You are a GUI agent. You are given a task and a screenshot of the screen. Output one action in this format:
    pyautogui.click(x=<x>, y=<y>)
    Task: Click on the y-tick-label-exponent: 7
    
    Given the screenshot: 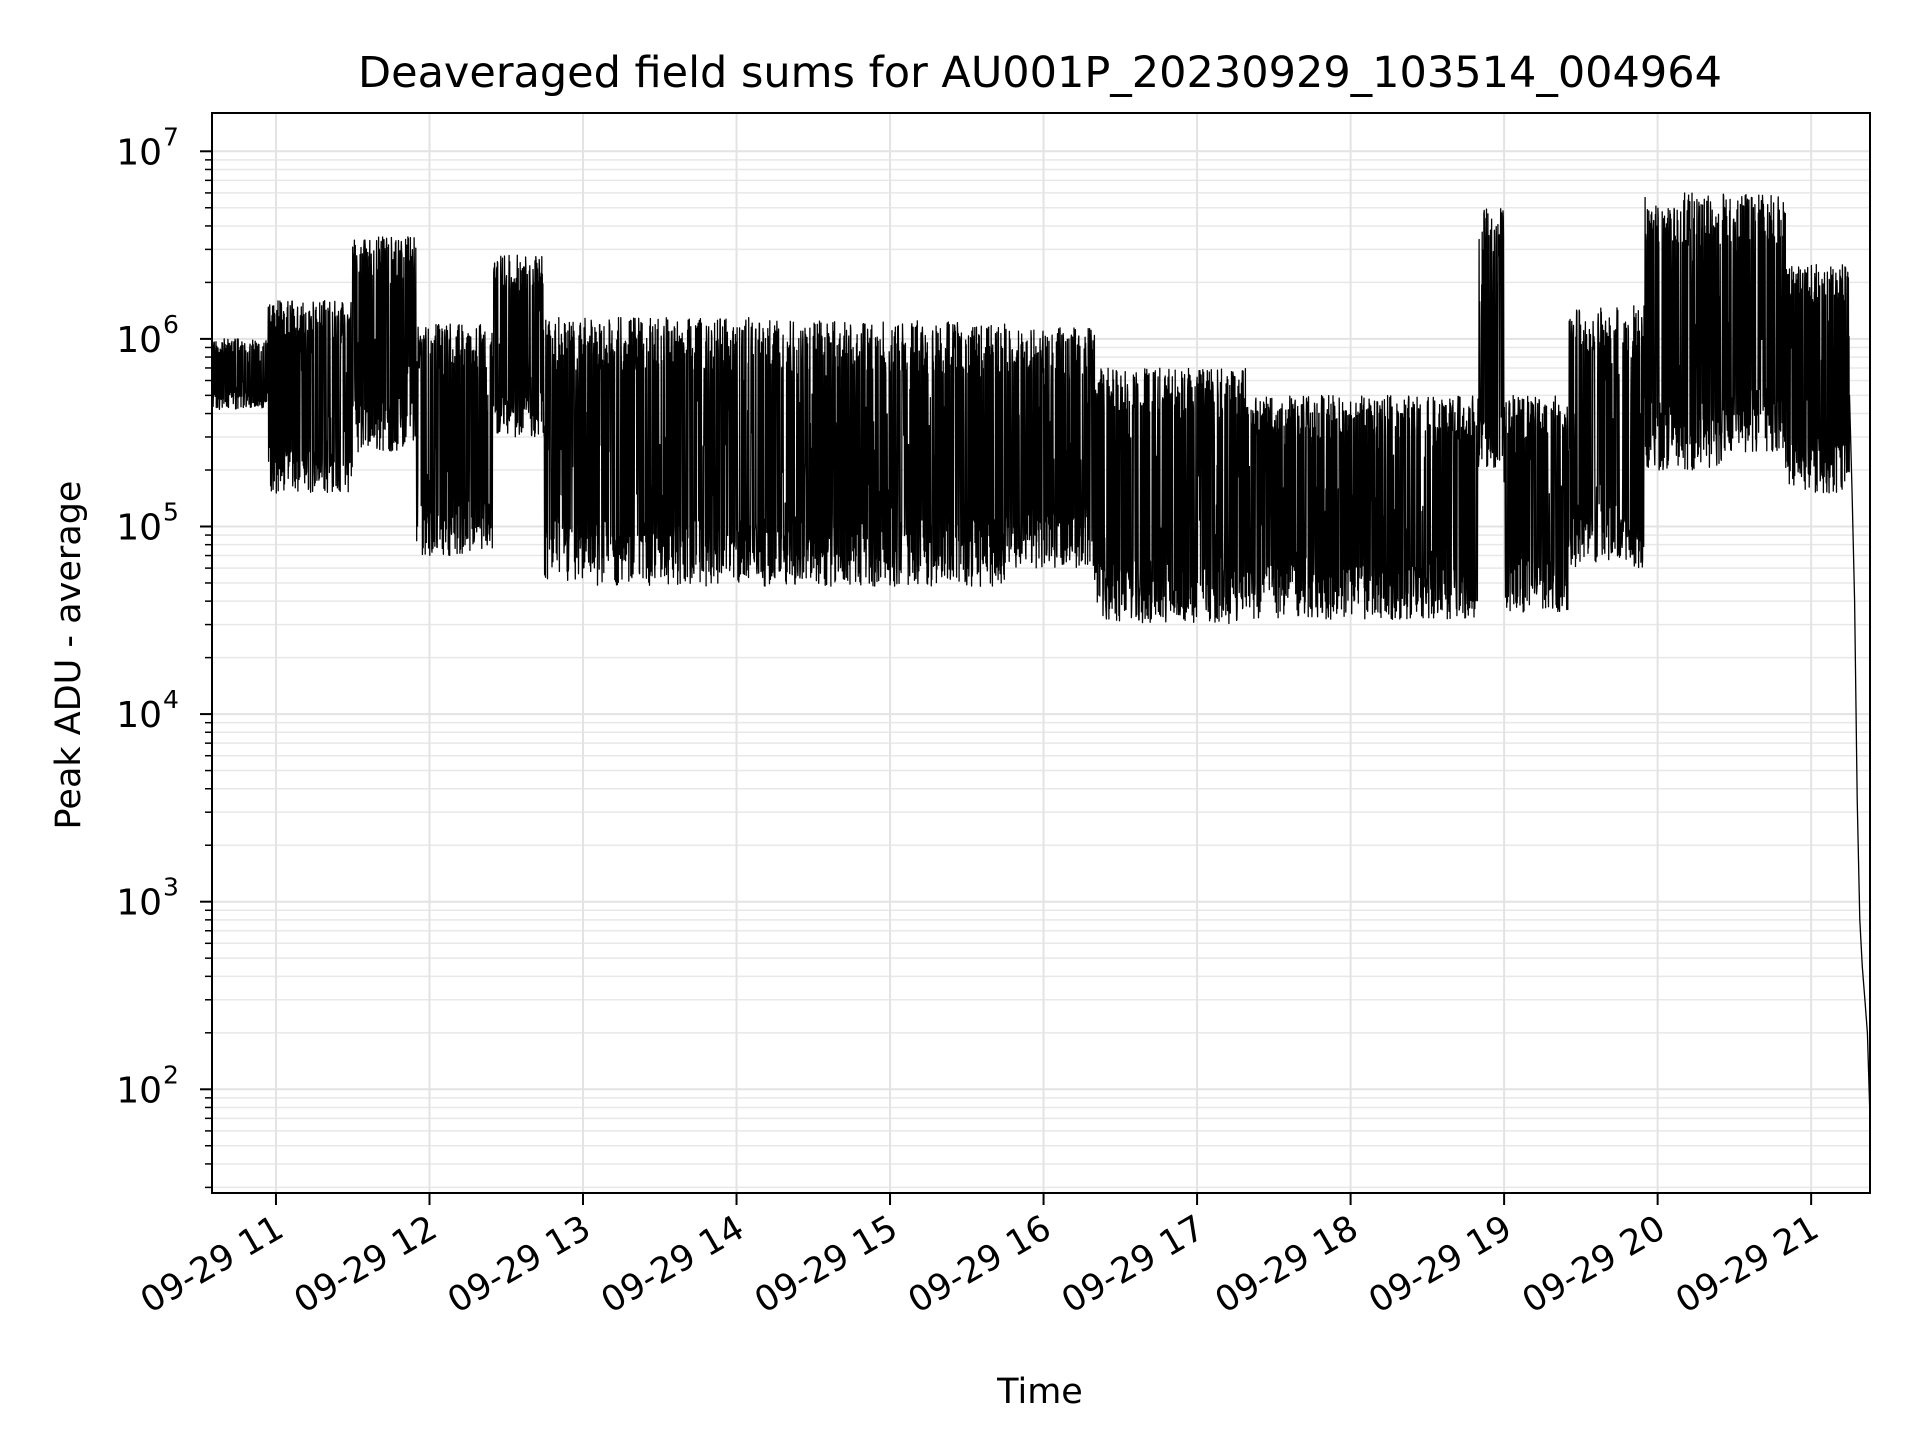 What is the action you would take?
    pyautogui.click(x=171, y=136)
    